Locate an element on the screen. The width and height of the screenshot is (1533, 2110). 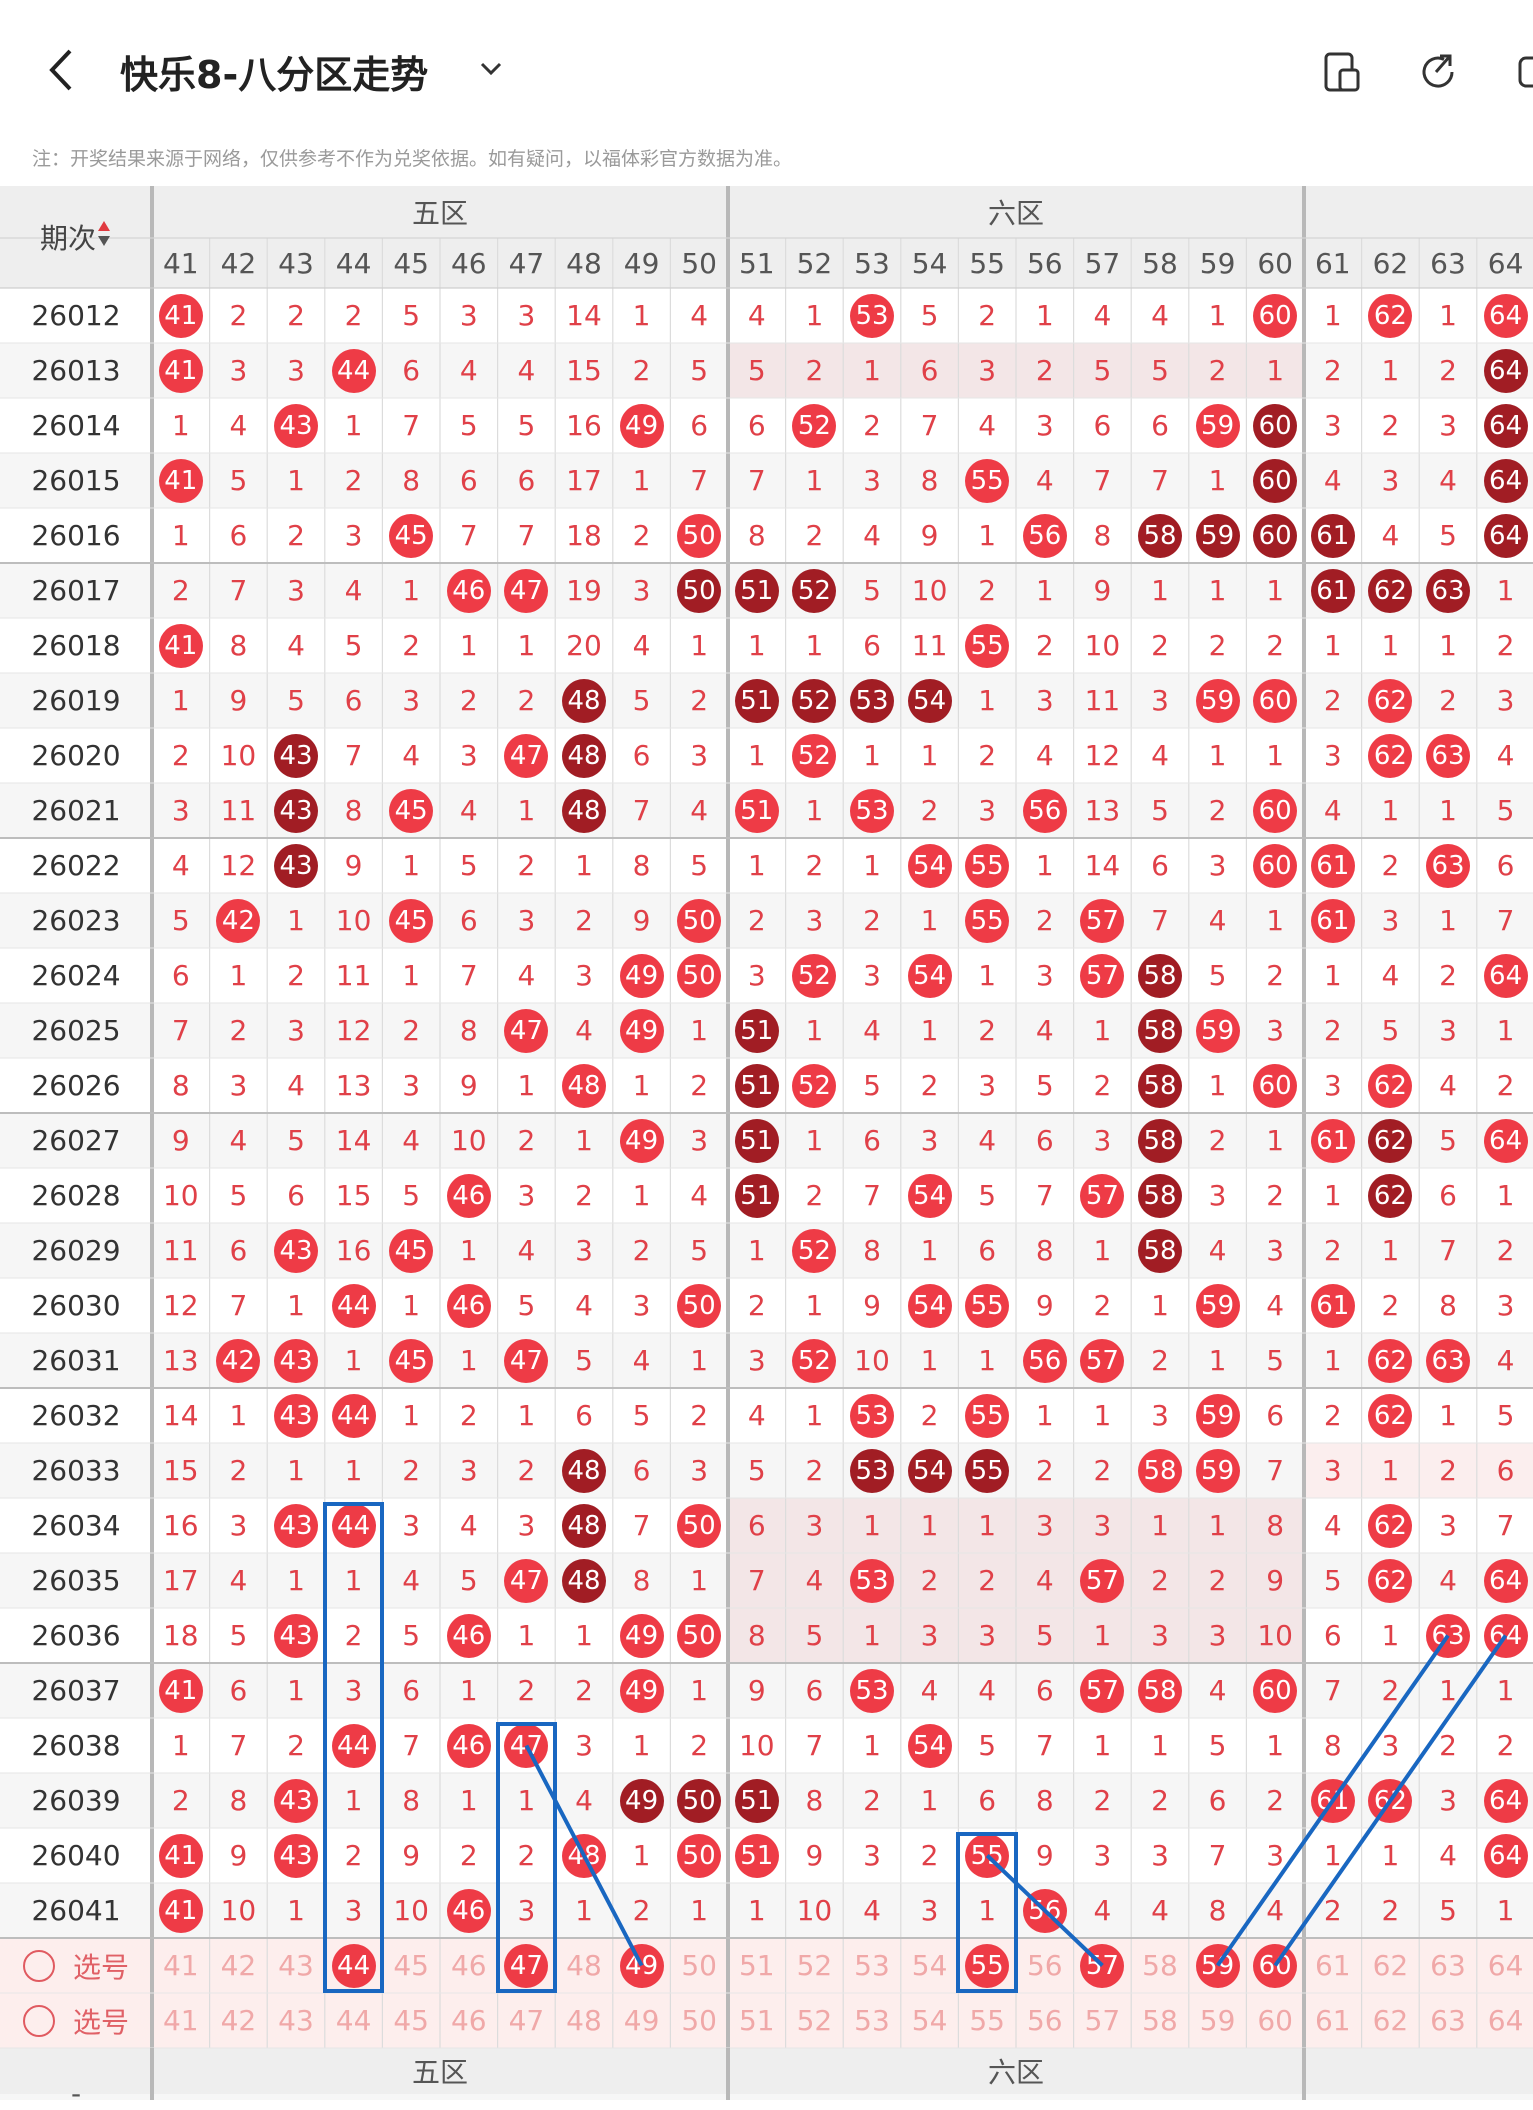
selected-ball: 60 is located at coordinates (1275, 1965).